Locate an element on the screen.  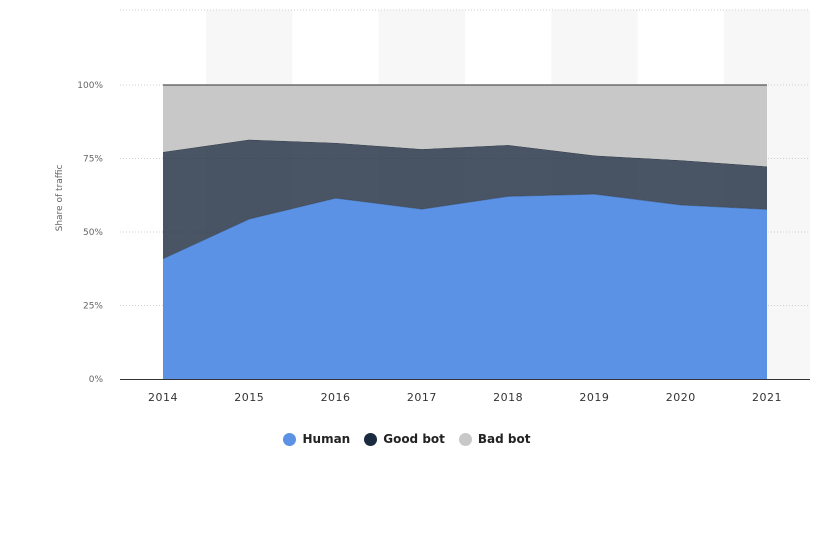
y-axis-tick-labels: 0% 25% 50% 75% 100% is located at coordinates (90, 233).